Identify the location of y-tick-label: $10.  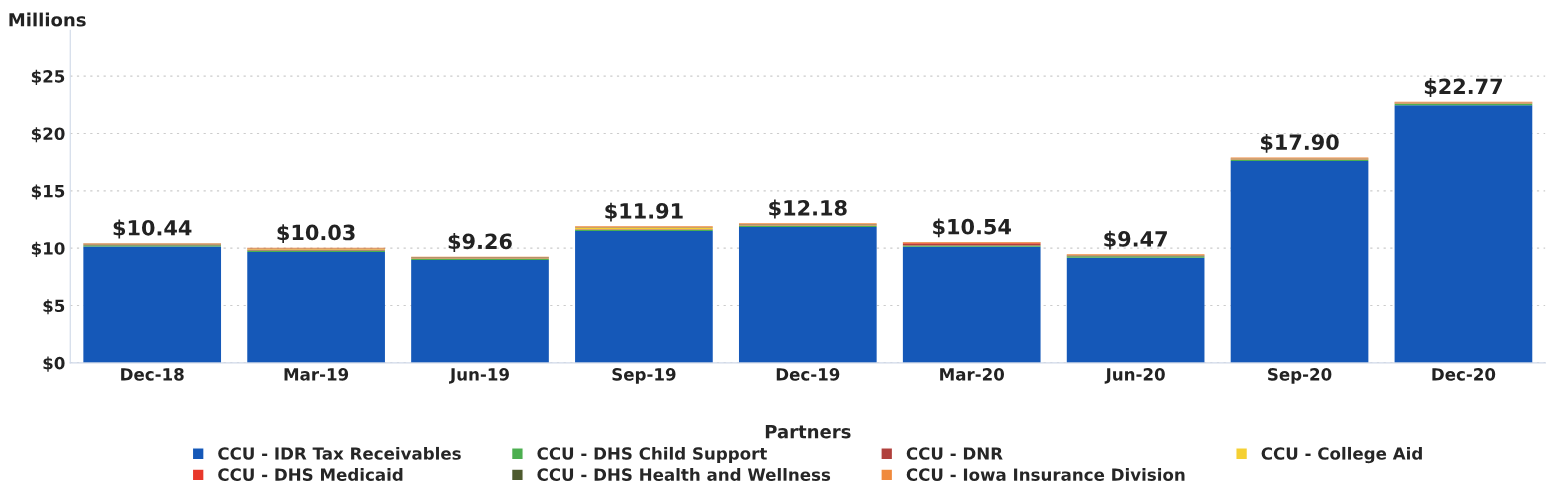
(48, 249).